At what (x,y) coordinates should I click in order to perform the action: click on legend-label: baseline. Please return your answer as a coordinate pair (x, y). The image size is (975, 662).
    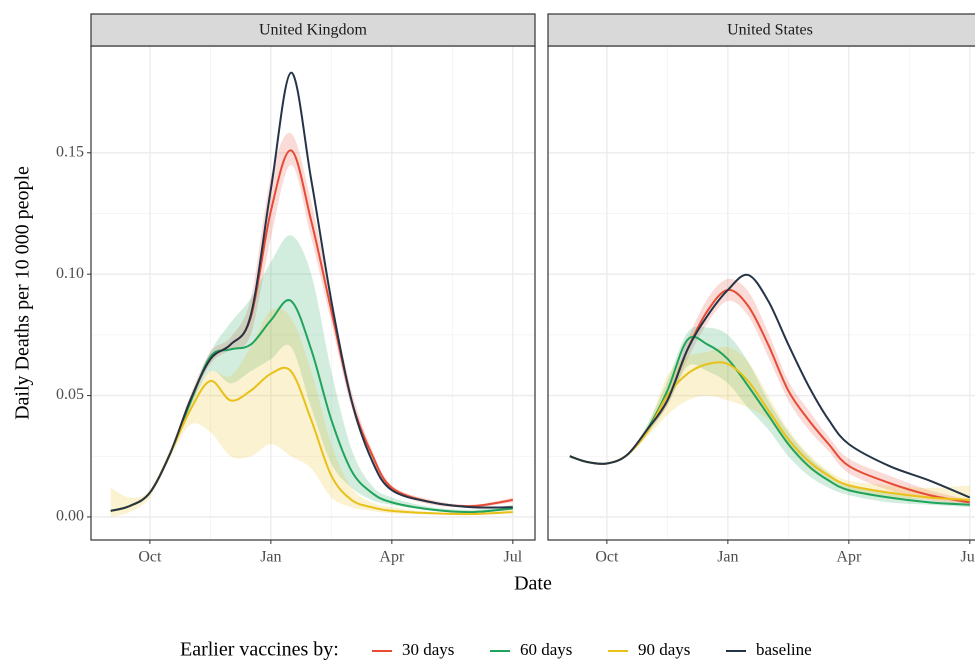
    Looking at the image, I should click on (784, 649).